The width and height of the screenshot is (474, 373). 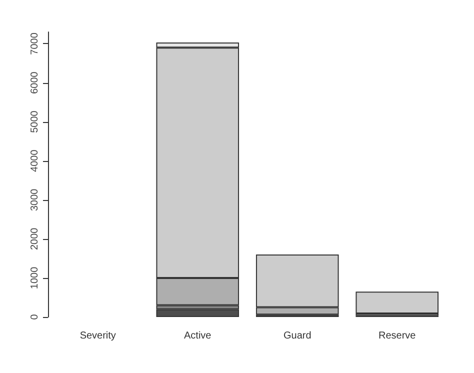 I want to click on y-tick-label: 3000, so click(x=35, y=199).